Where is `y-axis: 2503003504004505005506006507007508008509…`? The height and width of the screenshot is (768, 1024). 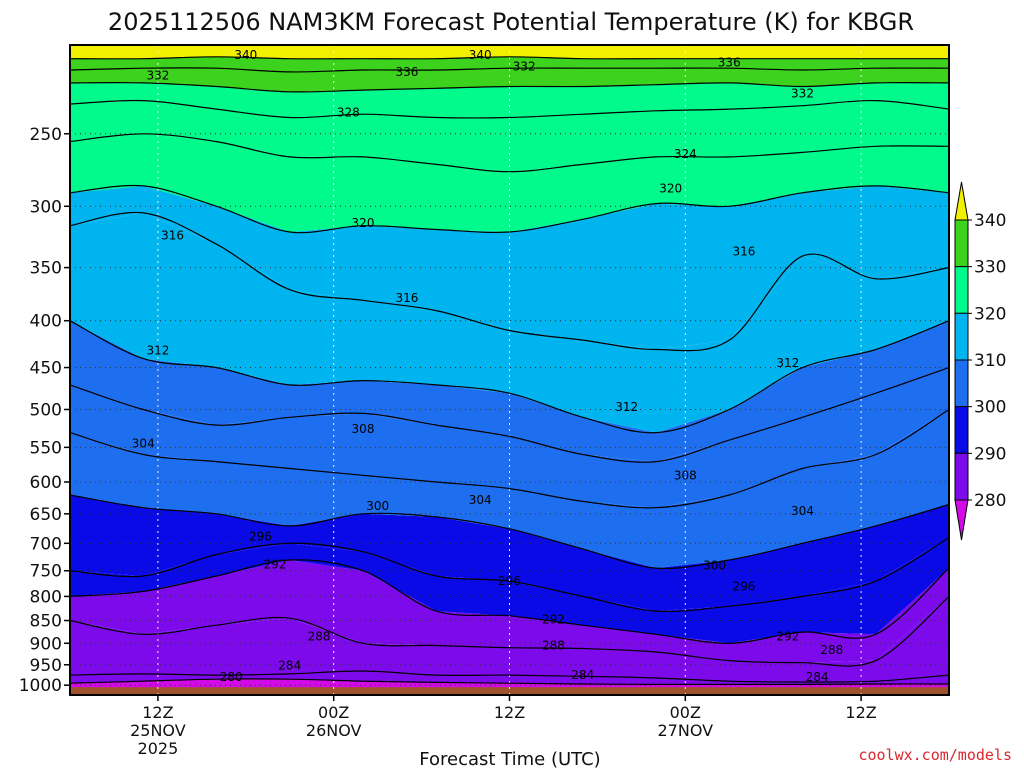 y-axis: 2503003504004505005506006507007508008509… is located at coordinates (44, 410).